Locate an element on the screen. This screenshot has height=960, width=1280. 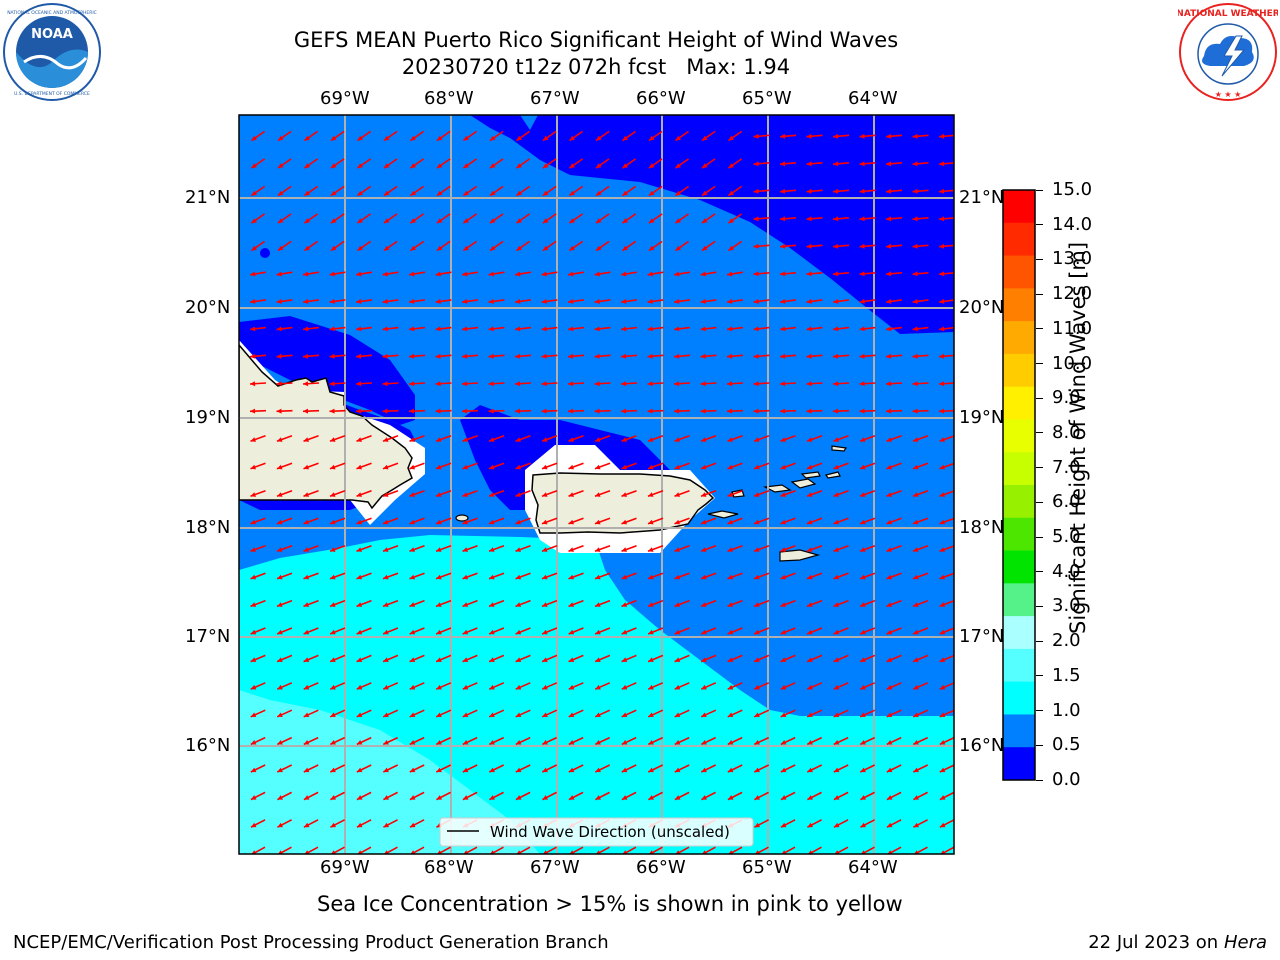
colorbar-tick-label: 5.0 is located at coordinates (1066, 537).